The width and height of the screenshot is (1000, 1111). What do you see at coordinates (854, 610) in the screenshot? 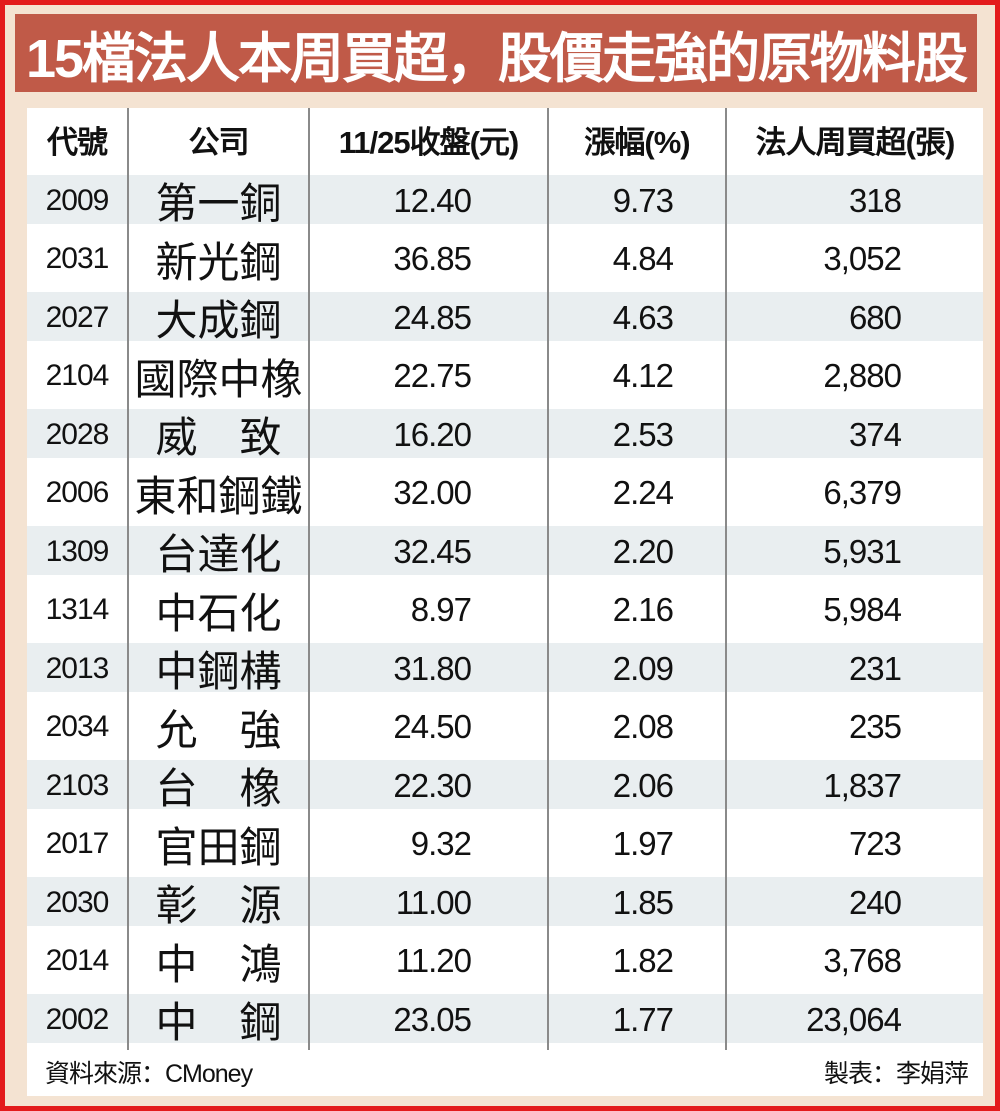
I see `cell-net-buy: 5,984` at bounding box center [854, 610].